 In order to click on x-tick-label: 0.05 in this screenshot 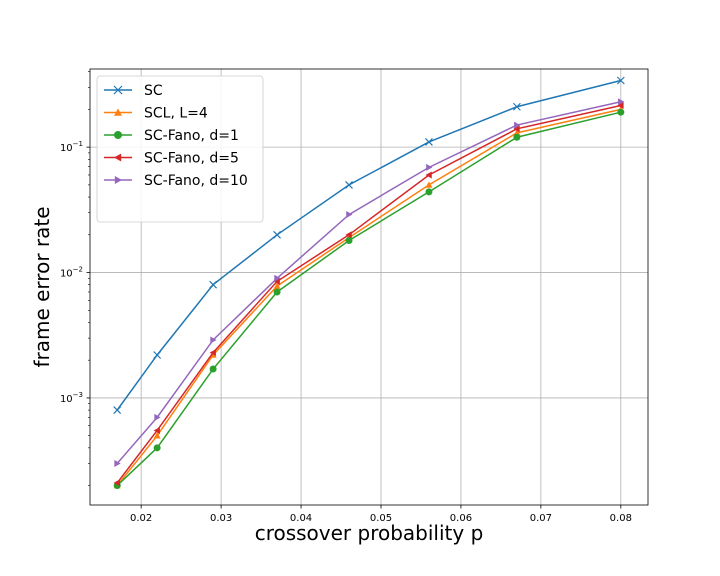, I will do `click(381, 518)`.